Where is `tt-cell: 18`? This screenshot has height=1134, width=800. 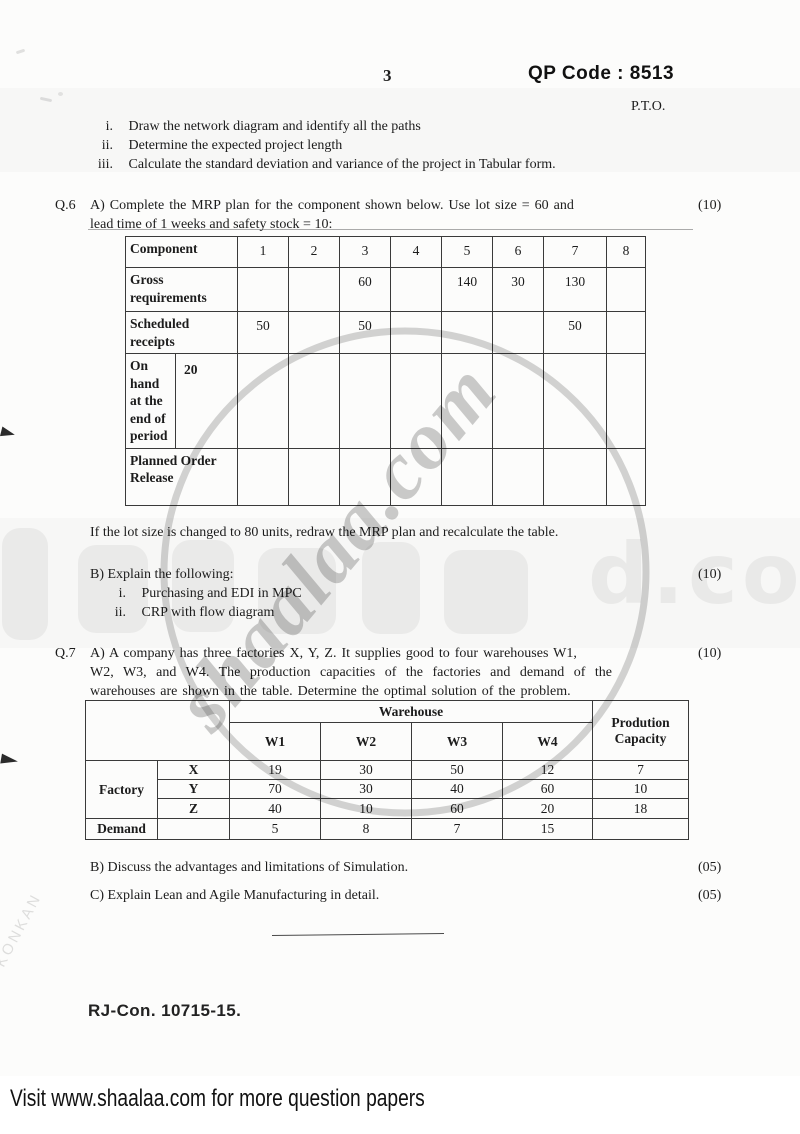 tt-cell: 18 is located at coordinates (640, 808).